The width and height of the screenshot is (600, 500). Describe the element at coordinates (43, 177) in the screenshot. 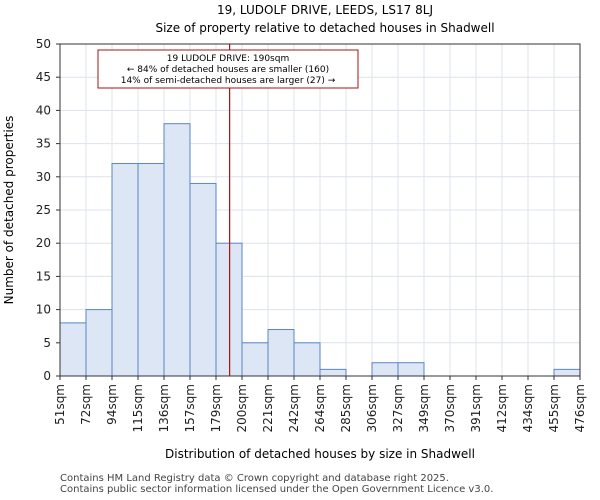

I see `y-tick-label: 30` at that location.